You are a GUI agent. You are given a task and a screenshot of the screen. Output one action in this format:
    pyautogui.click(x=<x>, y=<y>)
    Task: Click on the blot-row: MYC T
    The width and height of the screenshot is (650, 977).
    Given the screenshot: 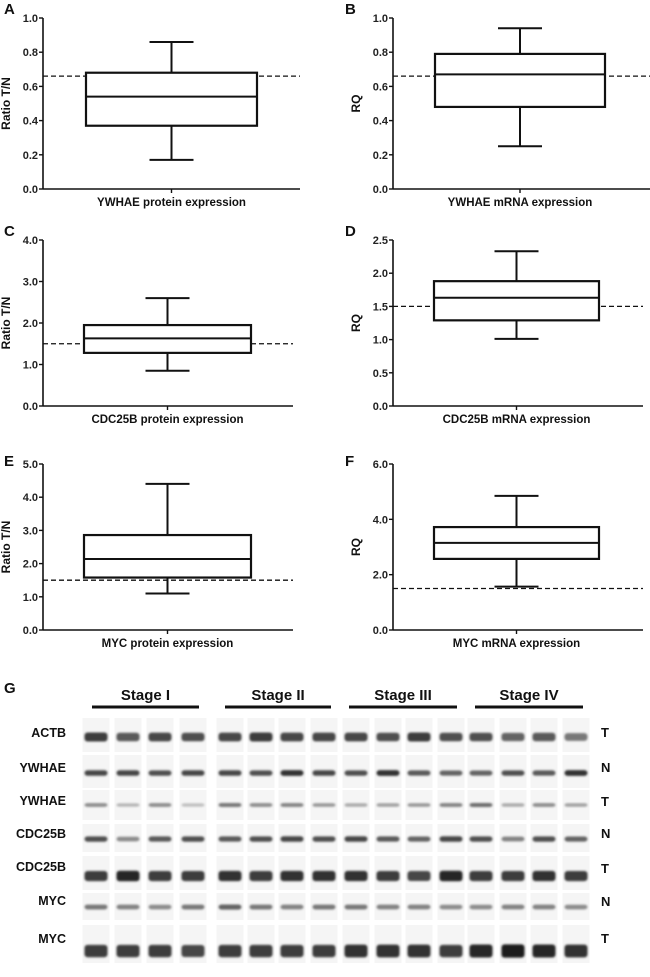 What is the action you would take?
    pyautogui.click(x=323, y=944)
    